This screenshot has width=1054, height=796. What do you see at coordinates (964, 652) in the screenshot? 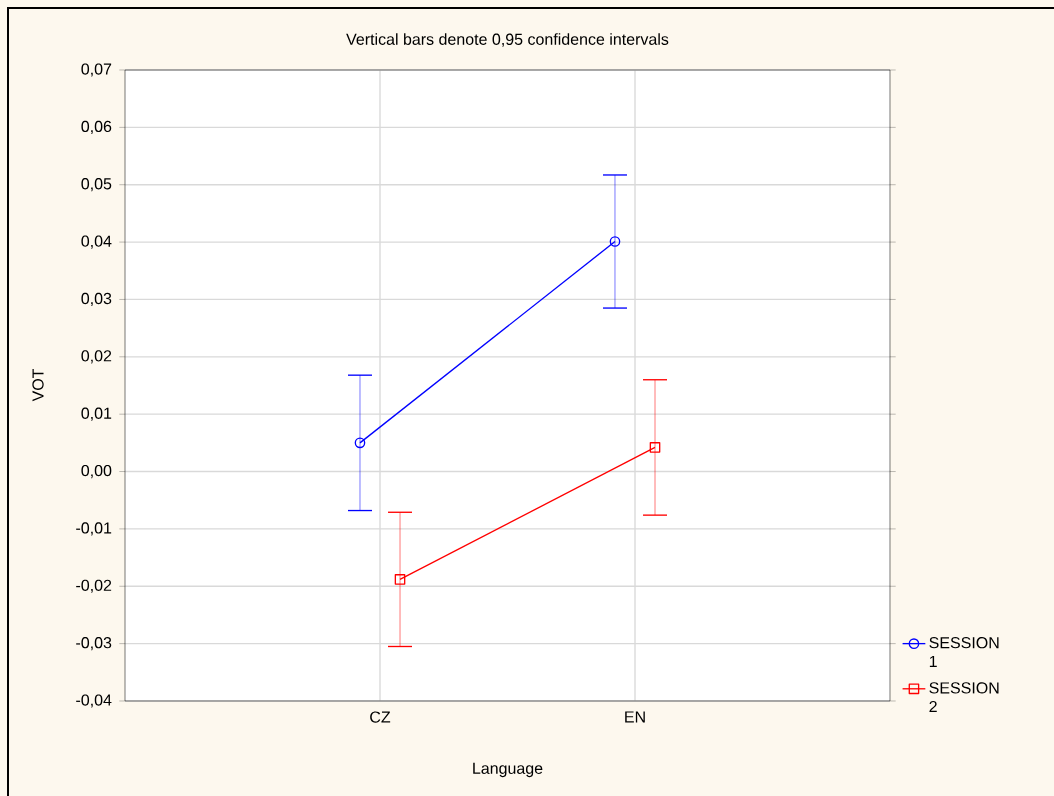
I see `legend-label: SESSION 1` at bounding box center [964, 652].